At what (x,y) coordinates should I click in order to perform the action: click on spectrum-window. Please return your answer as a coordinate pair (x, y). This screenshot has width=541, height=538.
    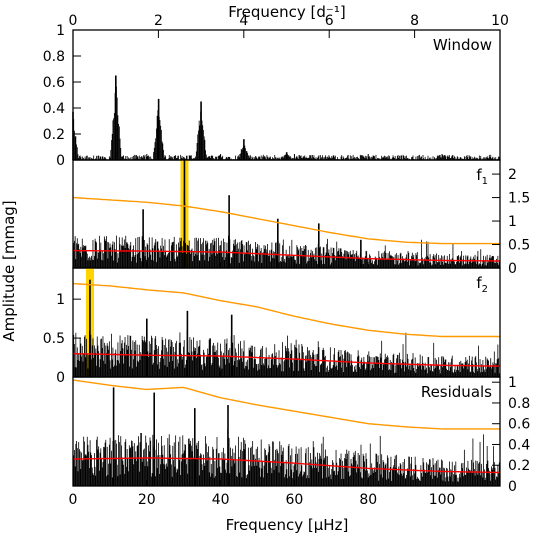
    Looking at the image, I should click on (286, 123).